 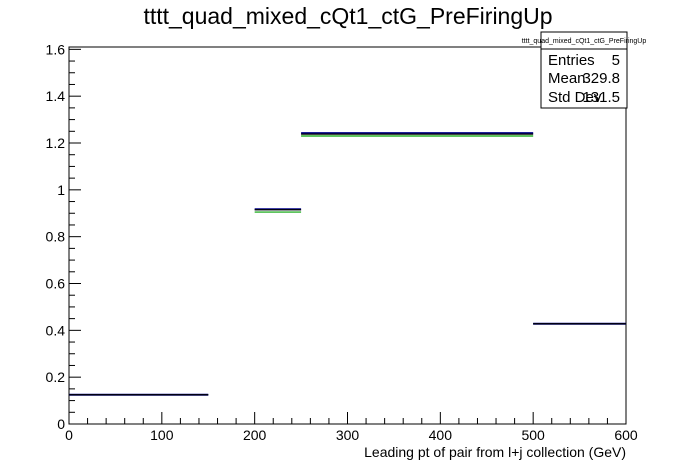 I want to click on y-axis: 0 0.2 0.4 0.6 0.8 1 1.2 1.4 1.6, so click(x=63, y=236).